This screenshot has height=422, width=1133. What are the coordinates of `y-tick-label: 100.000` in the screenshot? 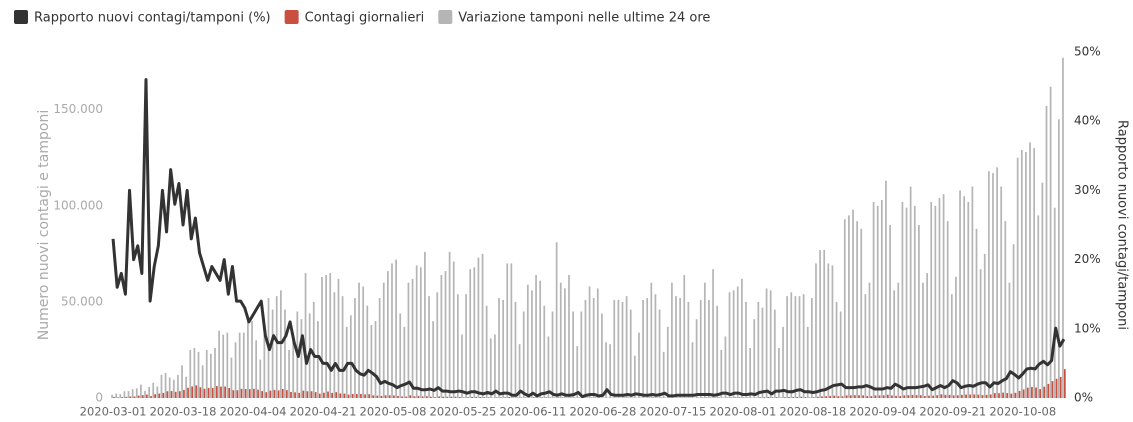 It's located at (78, 205).